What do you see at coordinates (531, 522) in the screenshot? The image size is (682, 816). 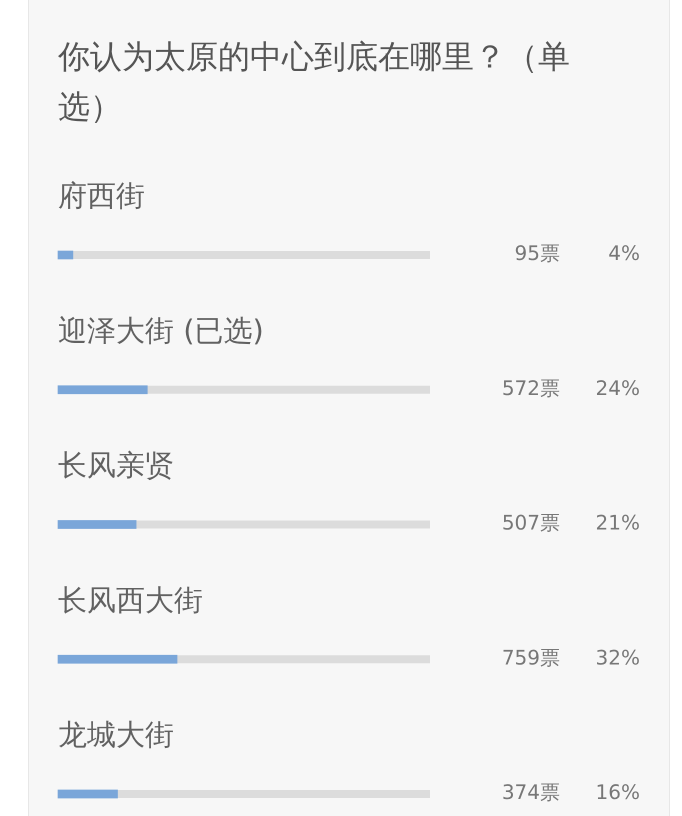 I see `text: 507票` at bounding box center [531, 522].